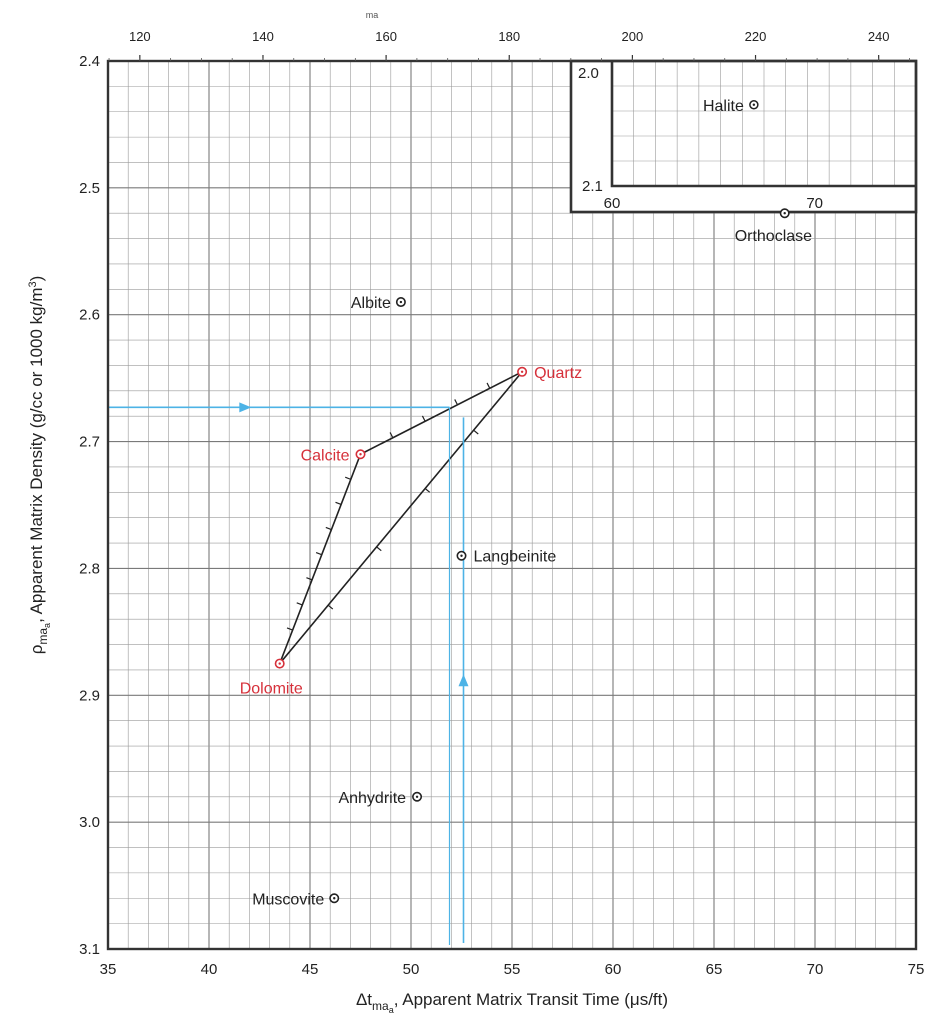 The image size is (946, 1031). I want to click on inset-inner-frame, so click(763, 124).